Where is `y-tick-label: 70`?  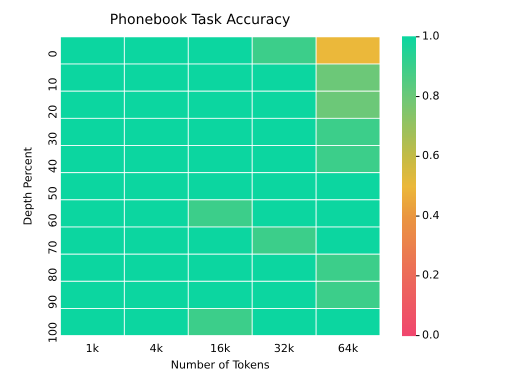 y-tick-label: 70 is located at coordinates (53, 247).